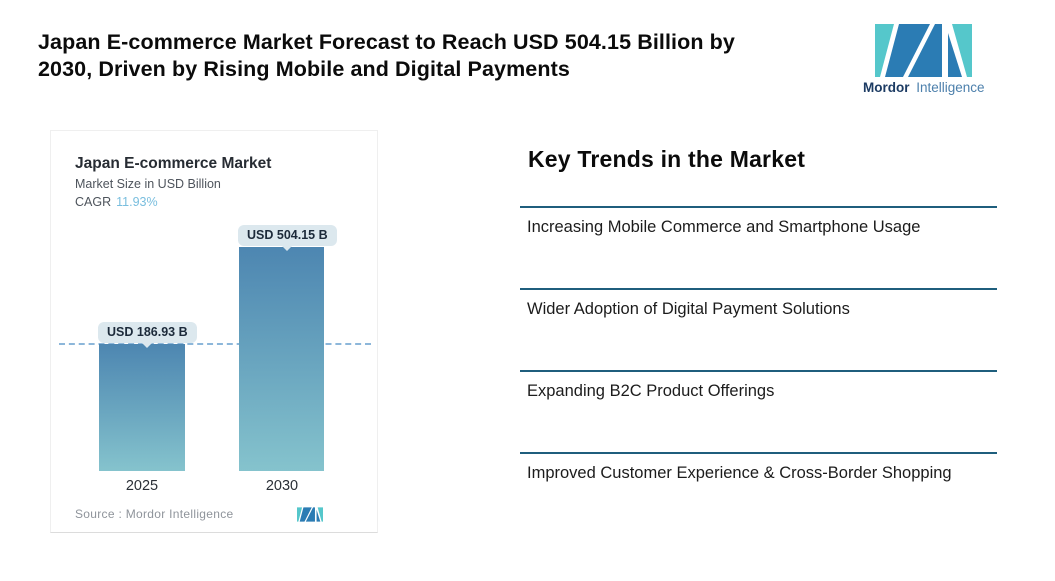 Image resolution: width=1055 pixels, height=581 pixels. I want to click on value-label-2030: USD 504.15 B, so click(287, 238).